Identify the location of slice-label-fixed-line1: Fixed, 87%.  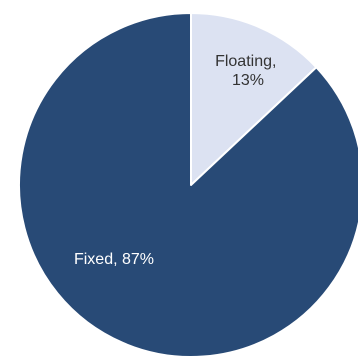
(114, 259).